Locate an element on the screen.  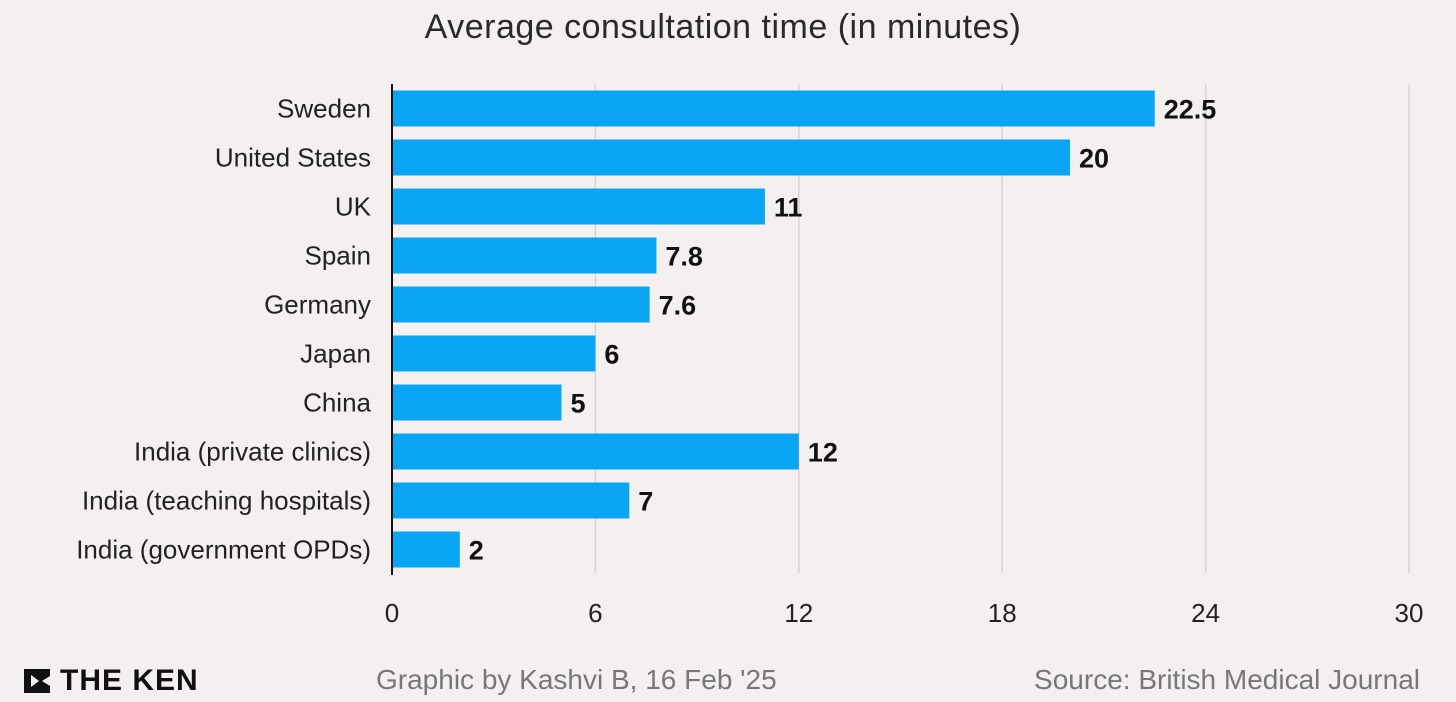
x-tick-label: 0 is located at coordinates (392, 613).